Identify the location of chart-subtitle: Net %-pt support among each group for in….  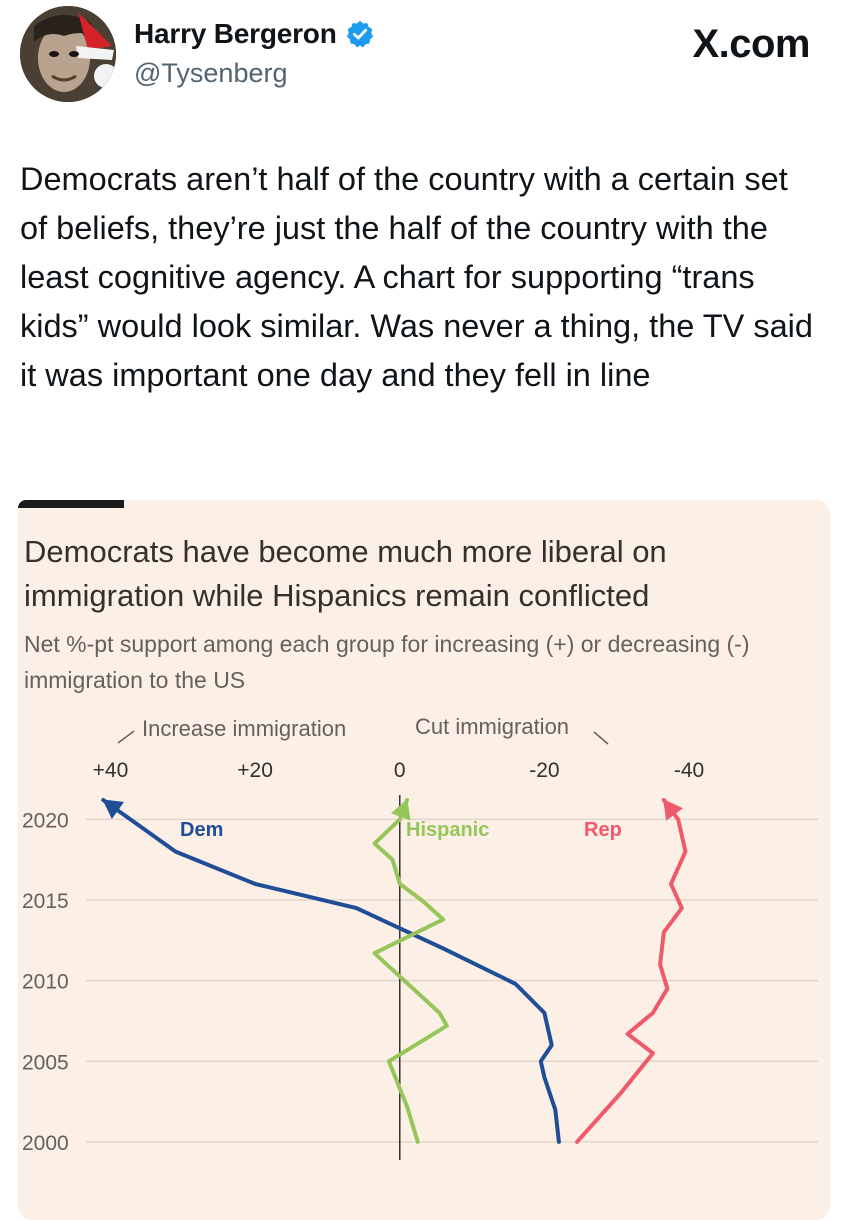
(387, 662).